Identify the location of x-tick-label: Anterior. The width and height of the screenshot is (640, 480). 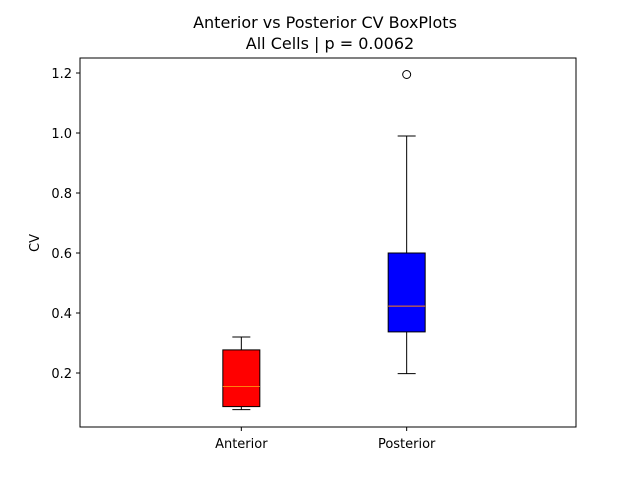
(241, 444).